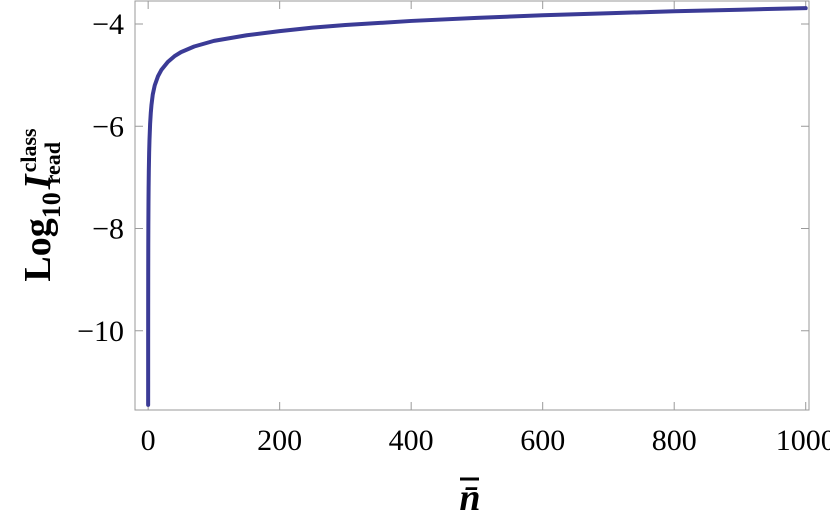 The height and width of the screenshot is (517, 830). Describe the element at coordinates (542, 440) in the screenshot. I see `x-tick-label: 600` at that location.